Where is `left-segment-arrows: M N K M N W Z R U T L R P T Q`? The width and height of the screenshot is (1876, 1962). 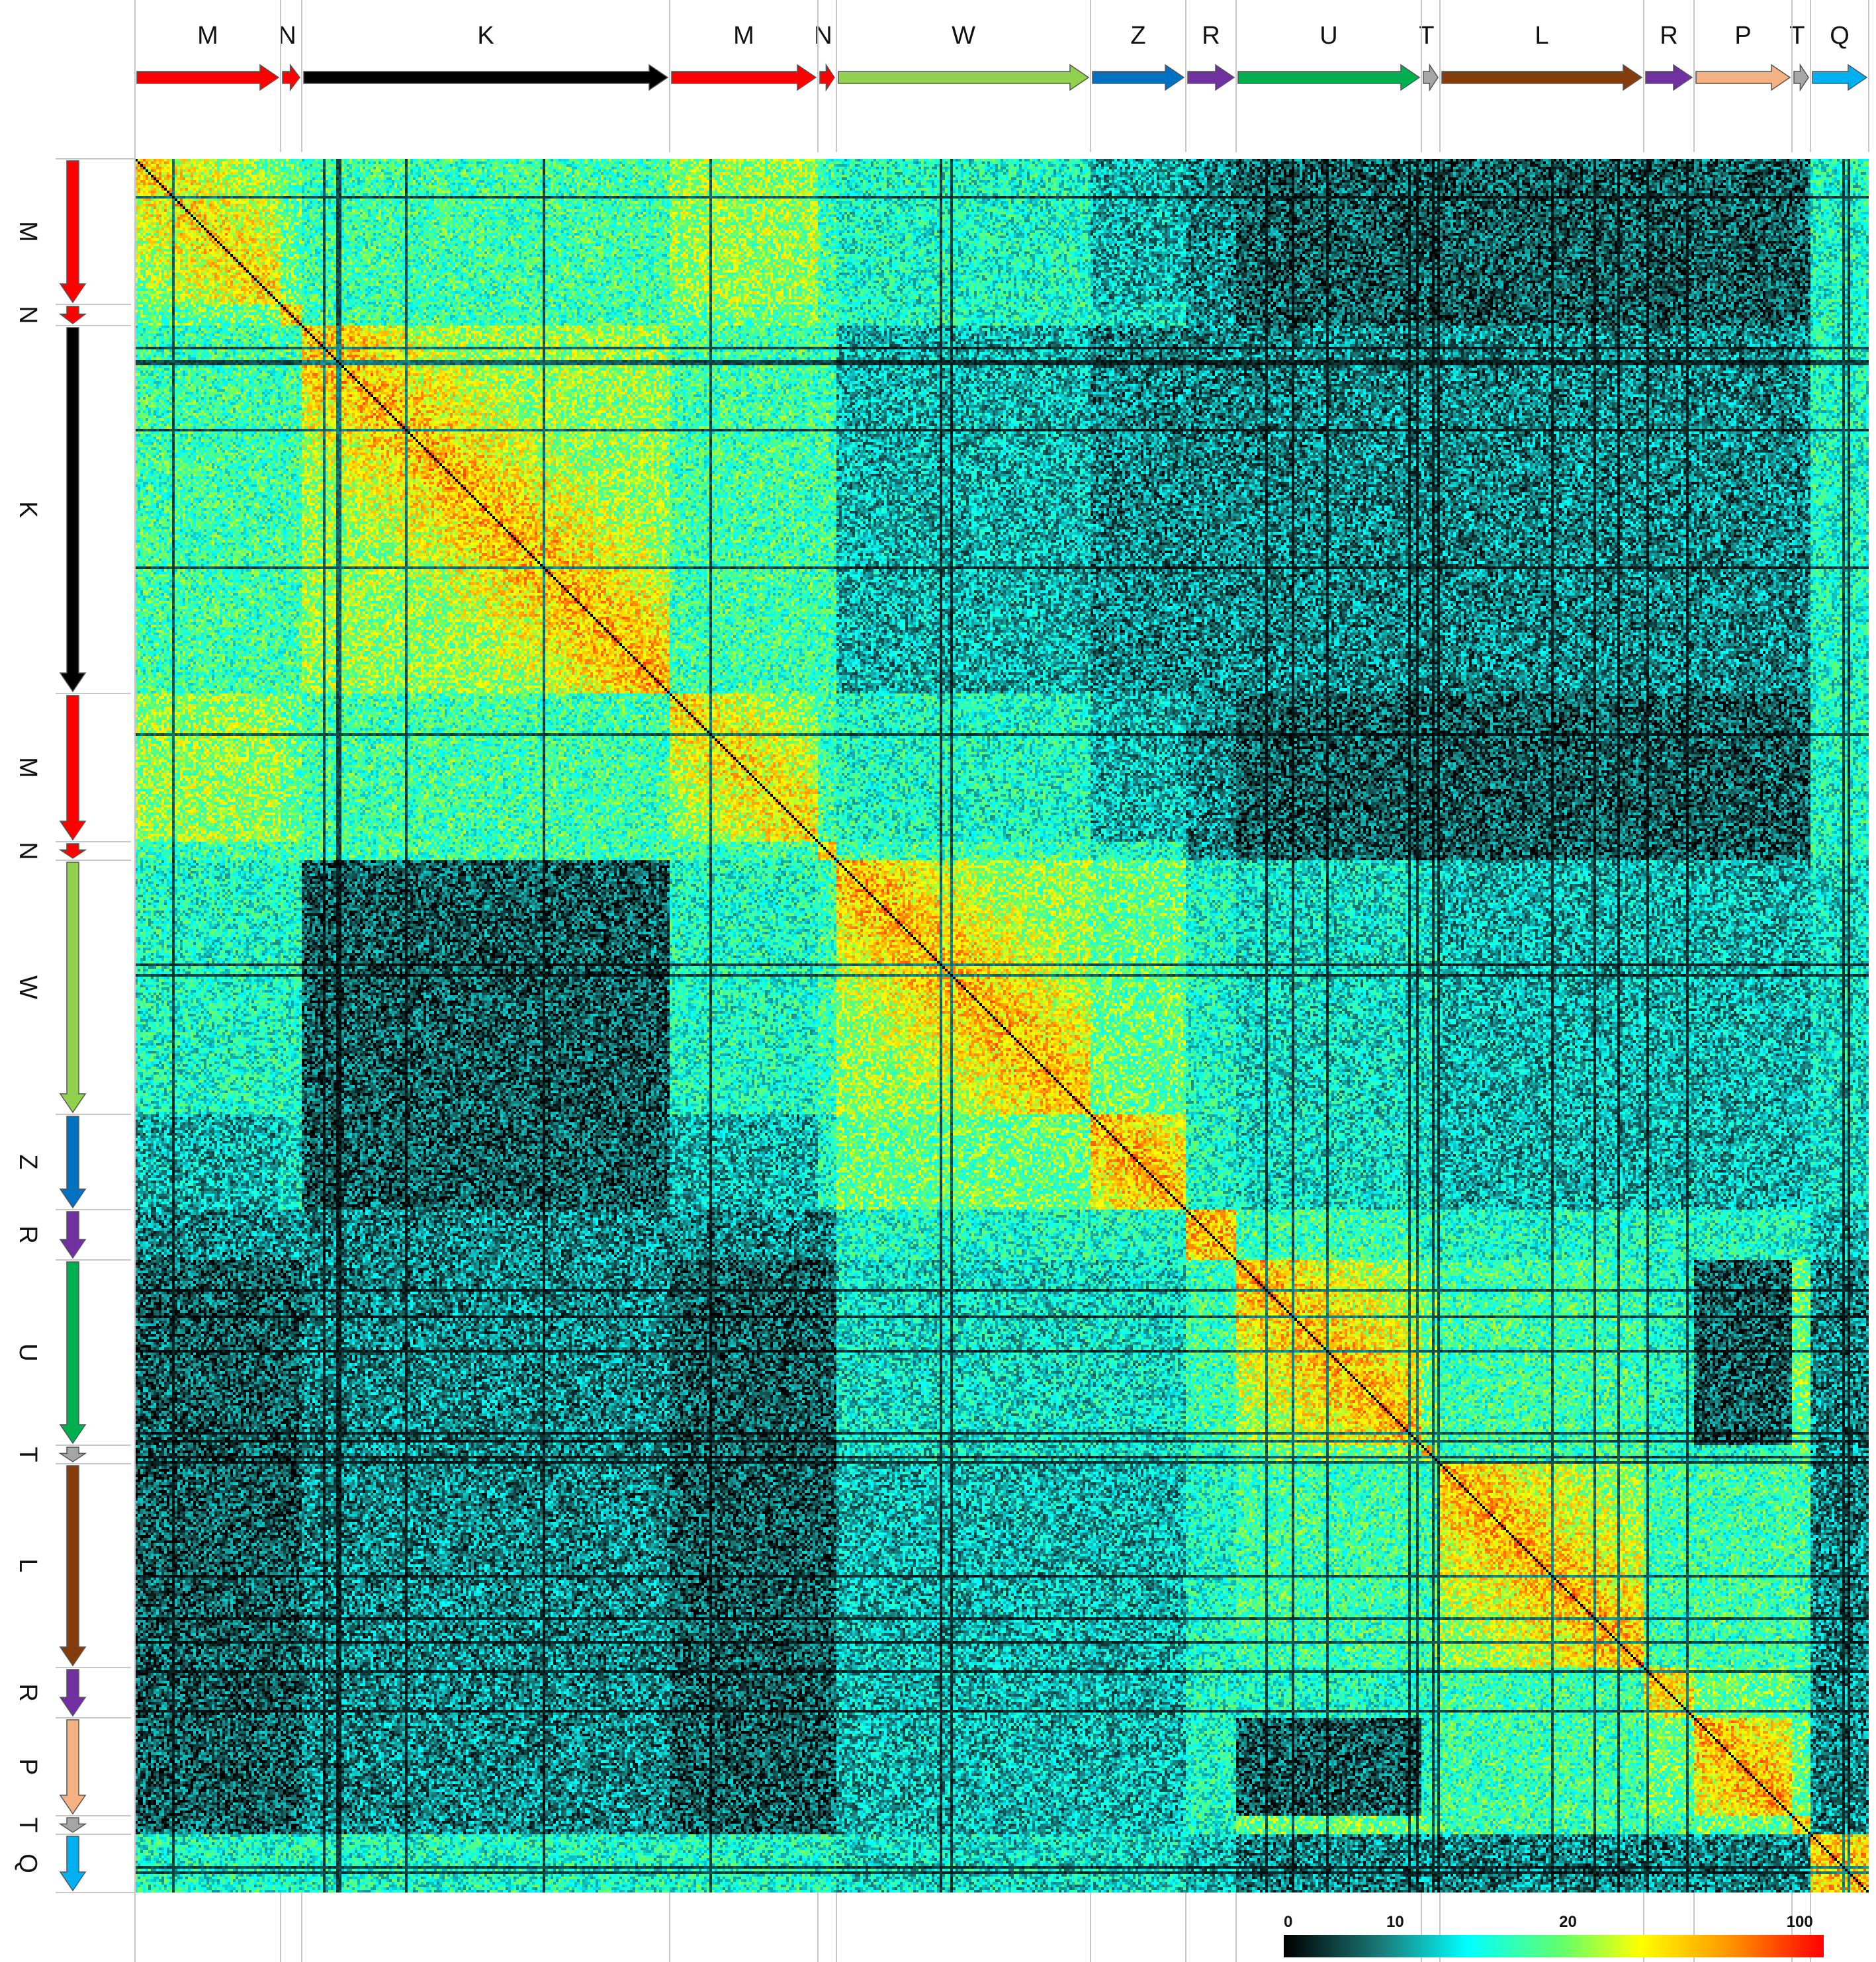
left-segment-arrows: M N K M N W Z R U T L R P T Q is located at coordinates (50, 1026).